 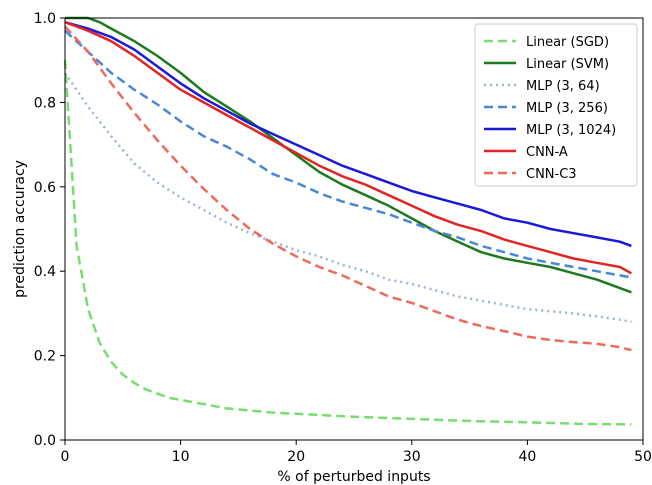 What do you see at coordinates (353, 477) in the screenshot?
I see `x-axis-label: % of perturbed inputs` at bounding box center [353, 477].